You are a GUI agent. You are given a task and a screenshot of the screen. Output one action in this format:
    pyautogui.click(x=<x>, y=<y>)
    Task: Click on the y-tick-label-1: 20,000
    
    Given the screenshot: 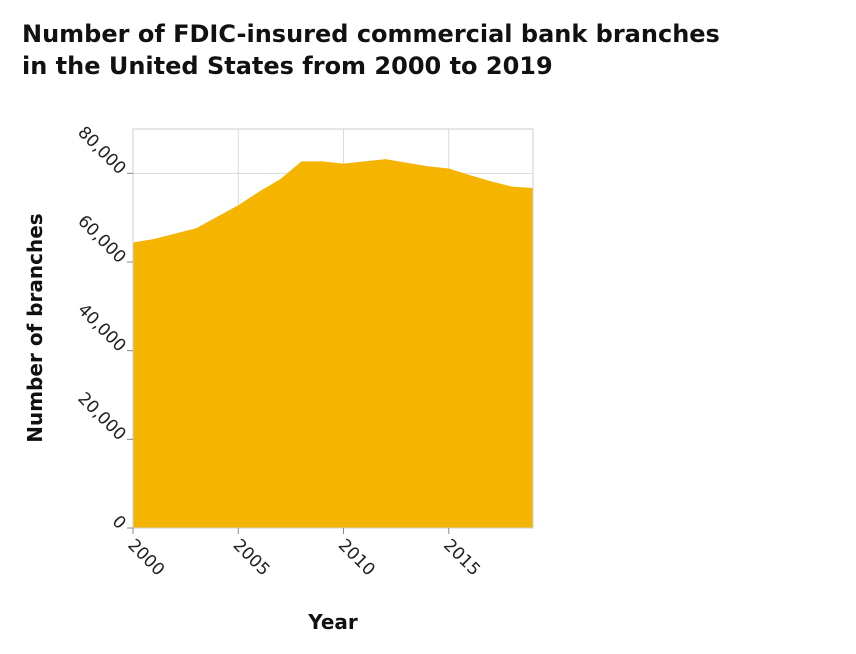 What is the action you would take?
    pyautogui.click(x=101, y=417)
    